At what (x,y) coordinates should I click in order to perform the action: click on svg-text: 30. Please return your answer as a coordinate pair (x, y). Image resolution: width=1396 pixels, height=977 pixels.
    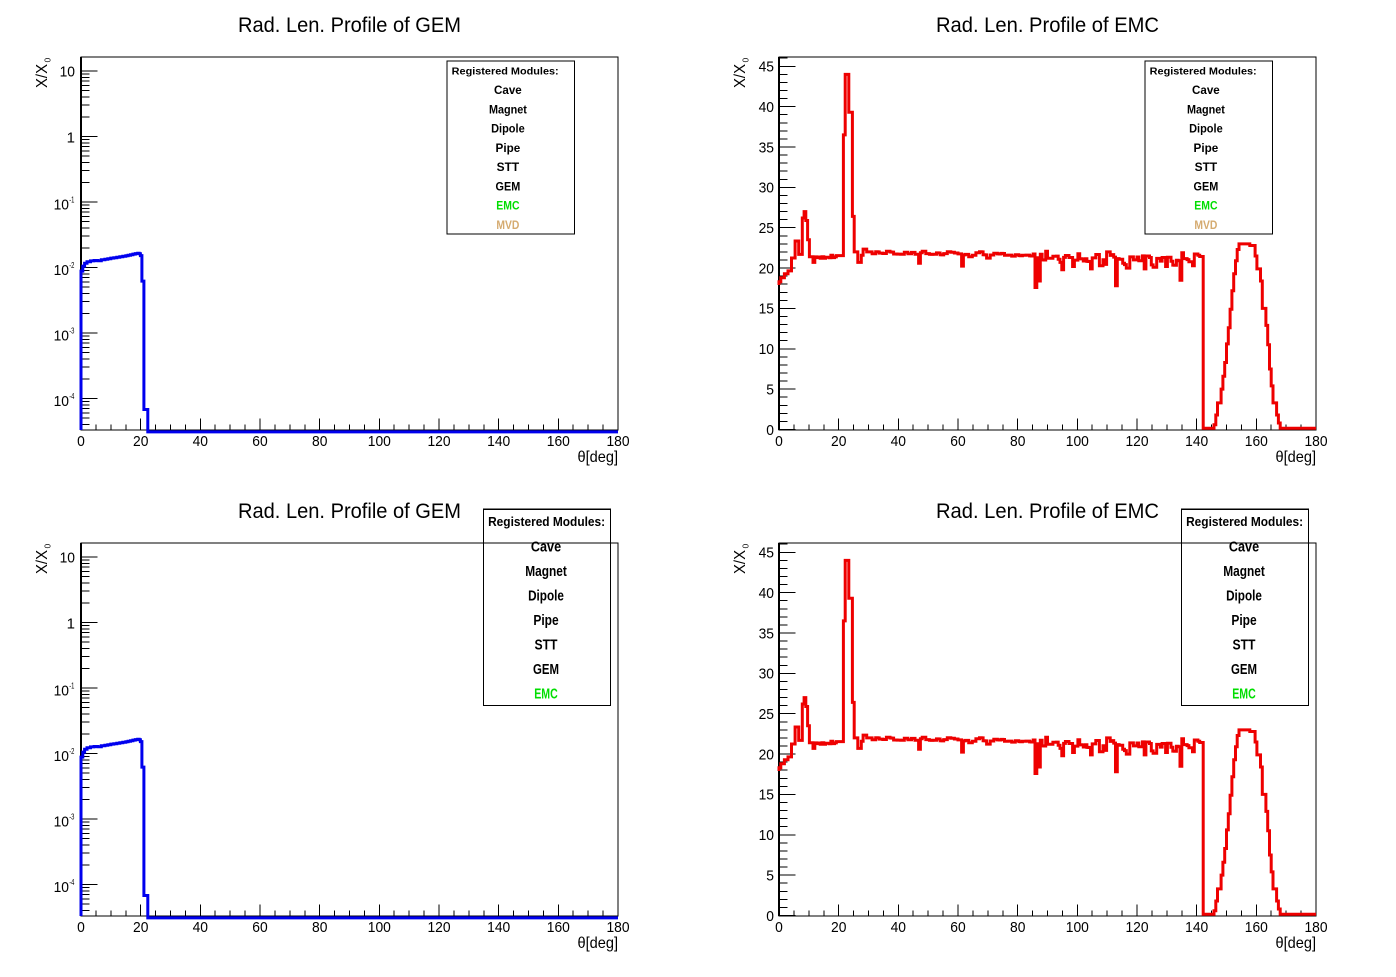
    Looking at the image, I should click on (766, 188).